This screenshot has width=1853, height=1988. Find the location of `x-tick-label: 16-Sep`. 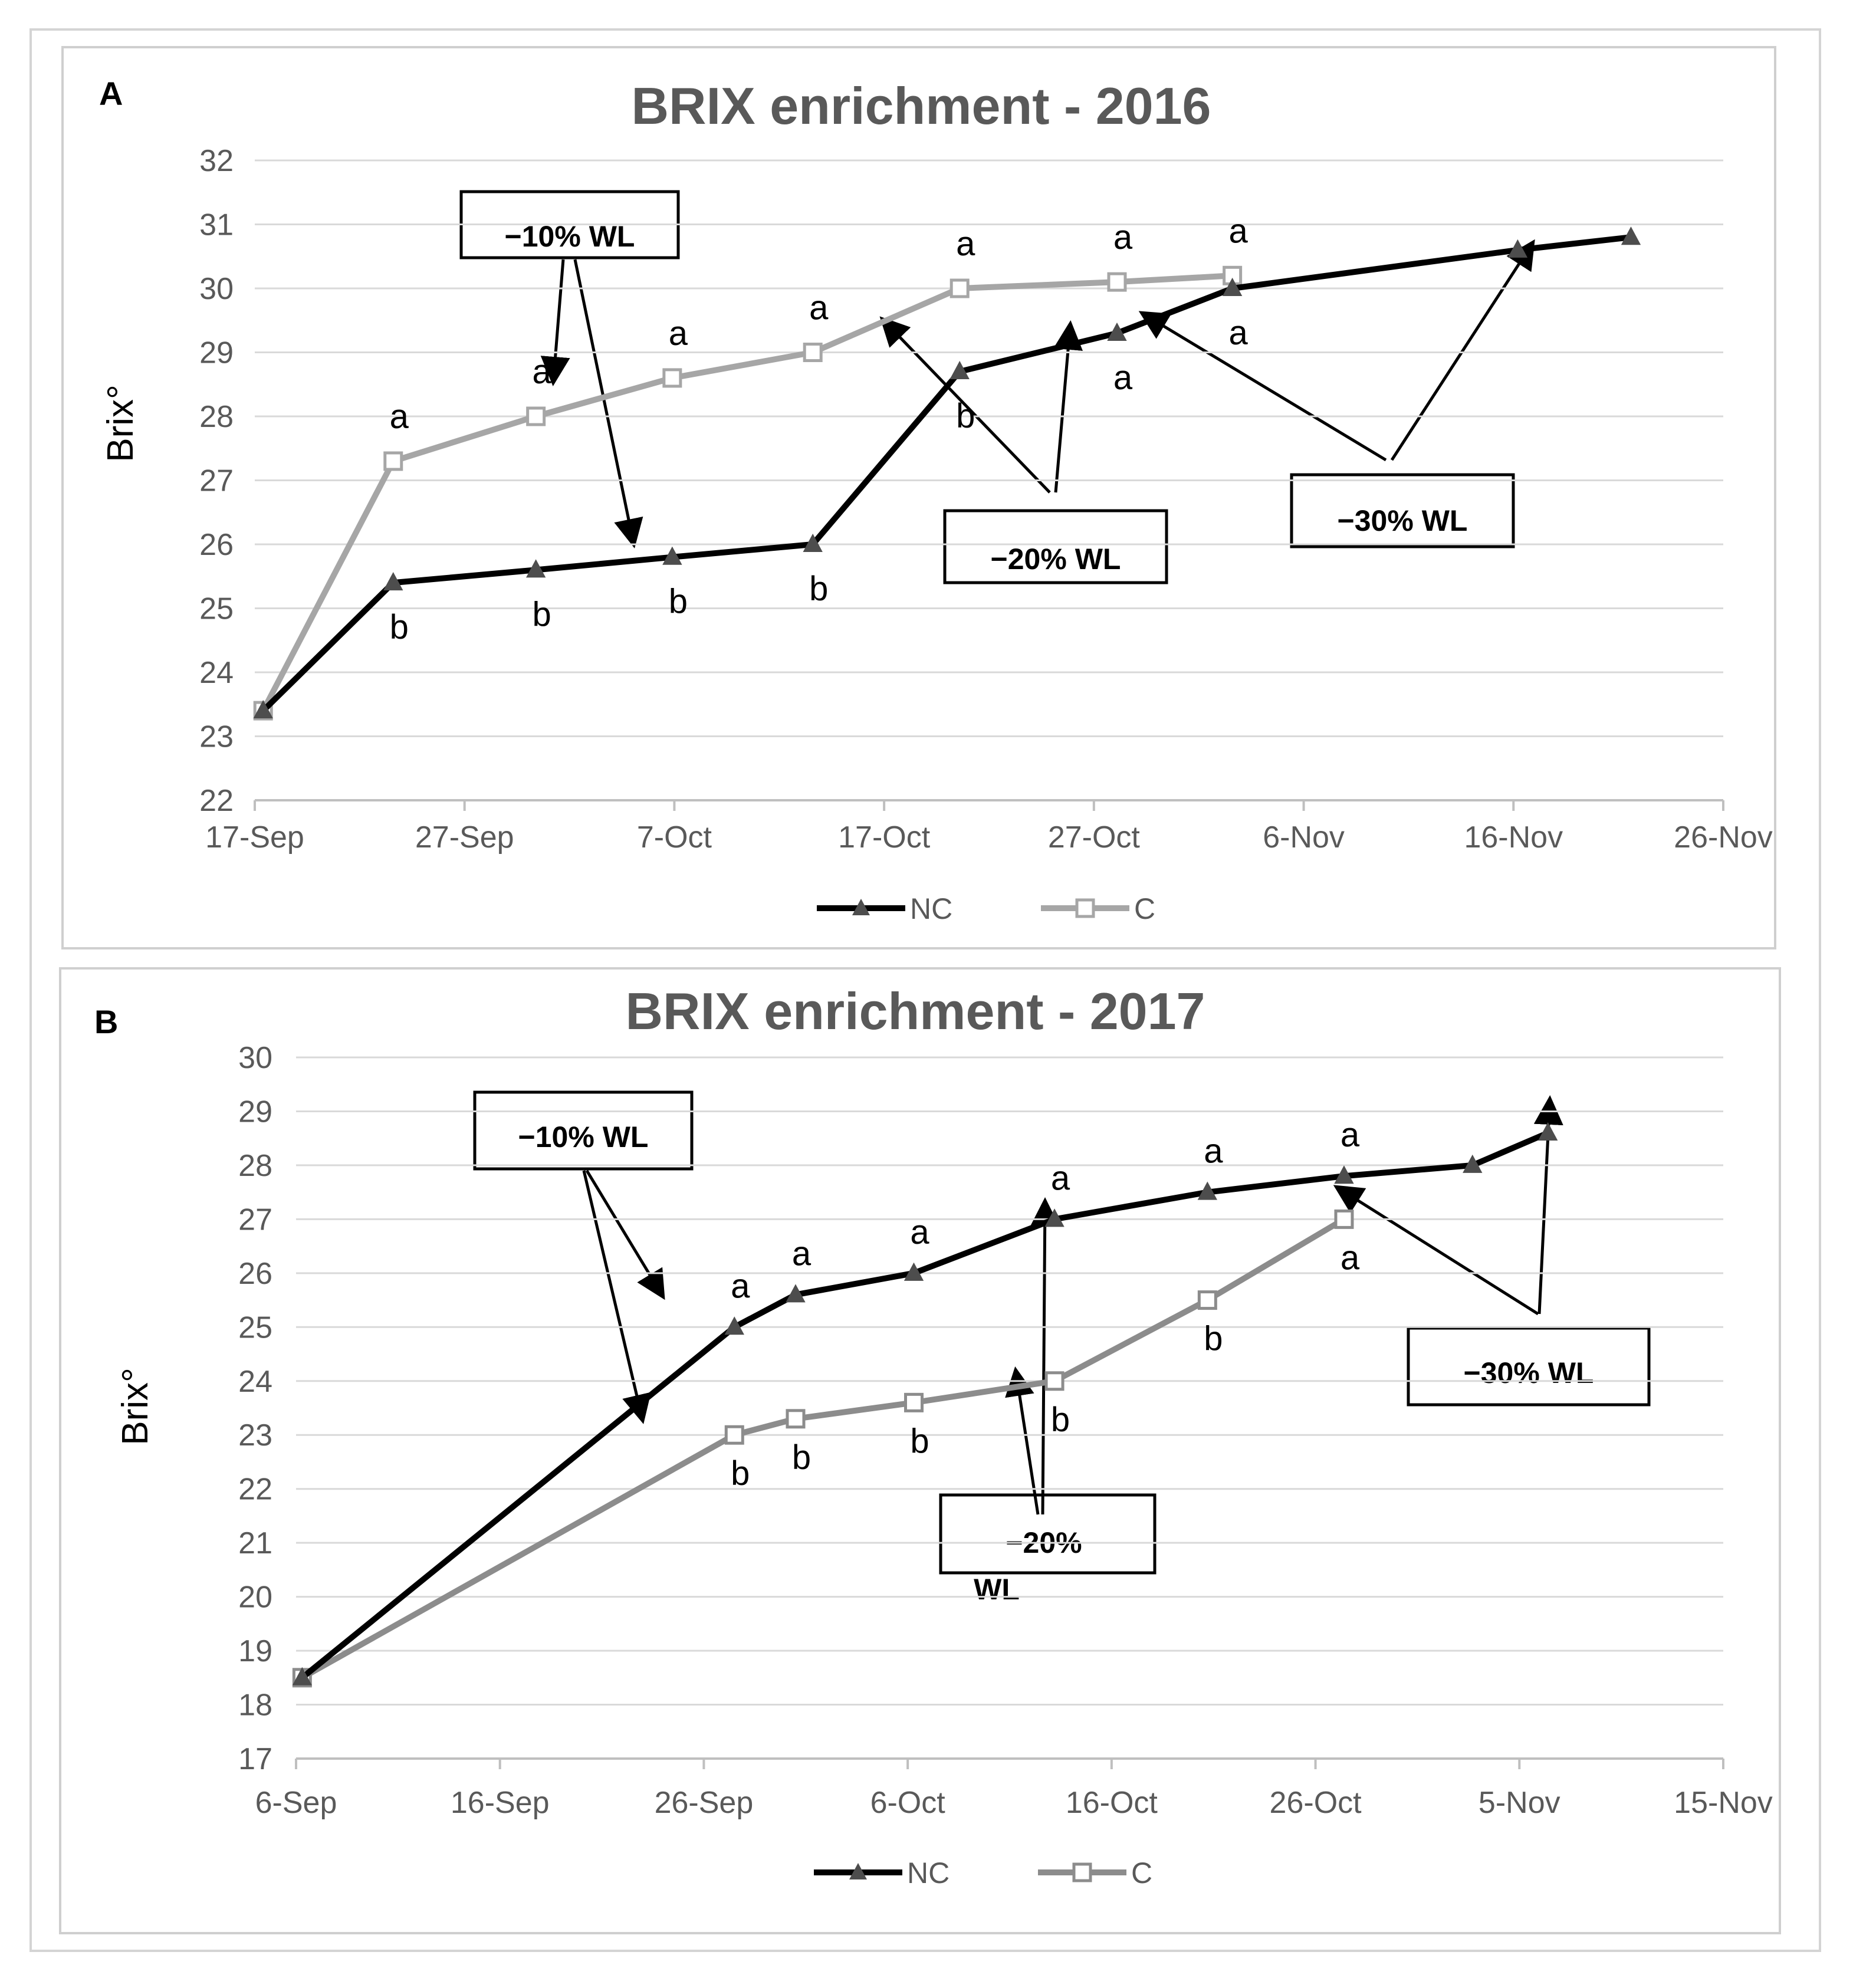

x-tick-label: 16-Sep is located at coordinates (500, 1803).